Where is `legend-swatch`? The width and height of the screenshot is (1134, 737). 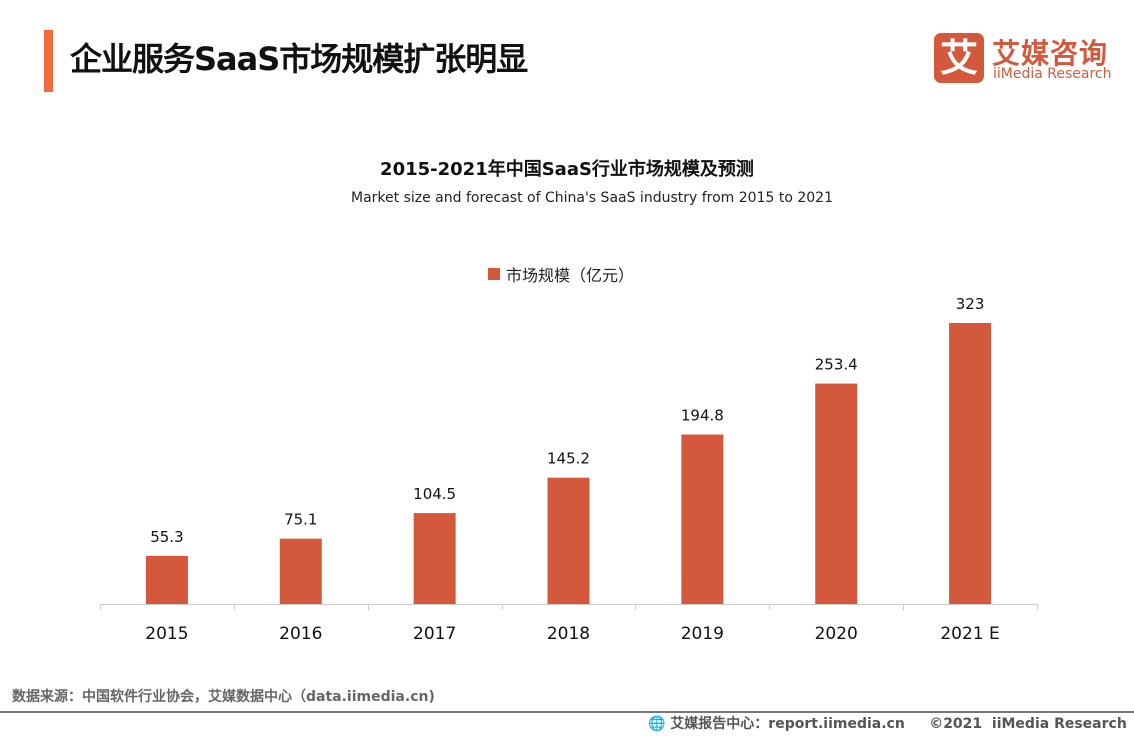
legend-swatch is located at coordinates (494, 274).